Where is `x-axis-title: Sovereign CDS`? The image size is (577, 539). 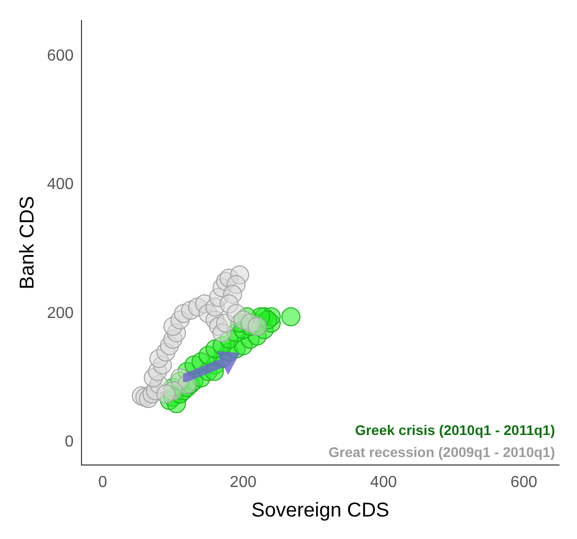 x-axis-title: Sovereign CDS is located at coordinates (320, 511).